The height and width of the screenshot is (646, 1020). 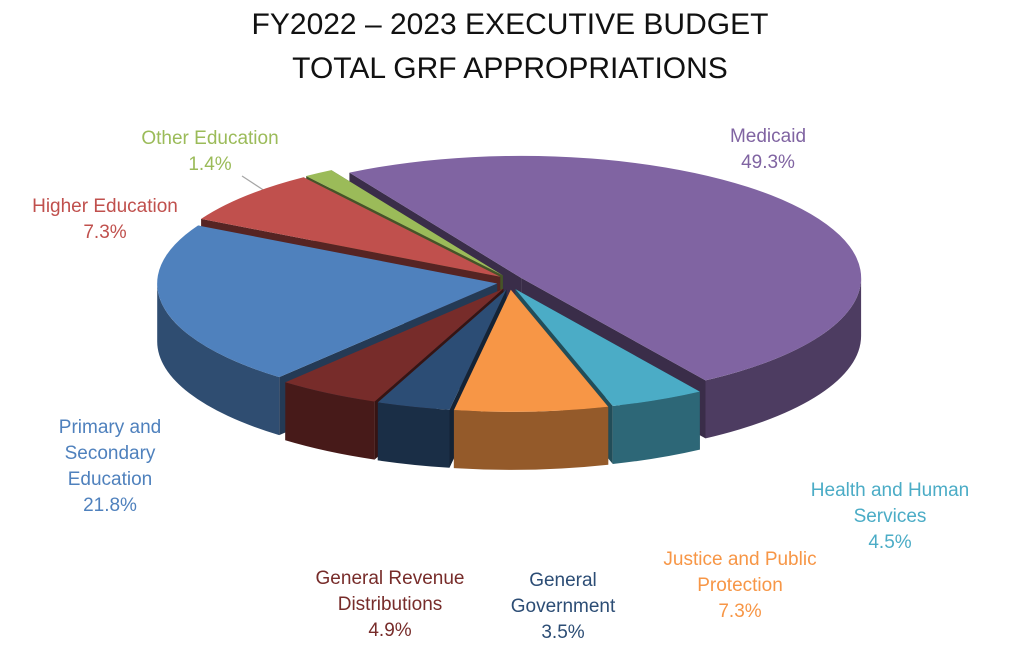 I want to click on category-label: Health and Human Services, so click(x=890, y=503).